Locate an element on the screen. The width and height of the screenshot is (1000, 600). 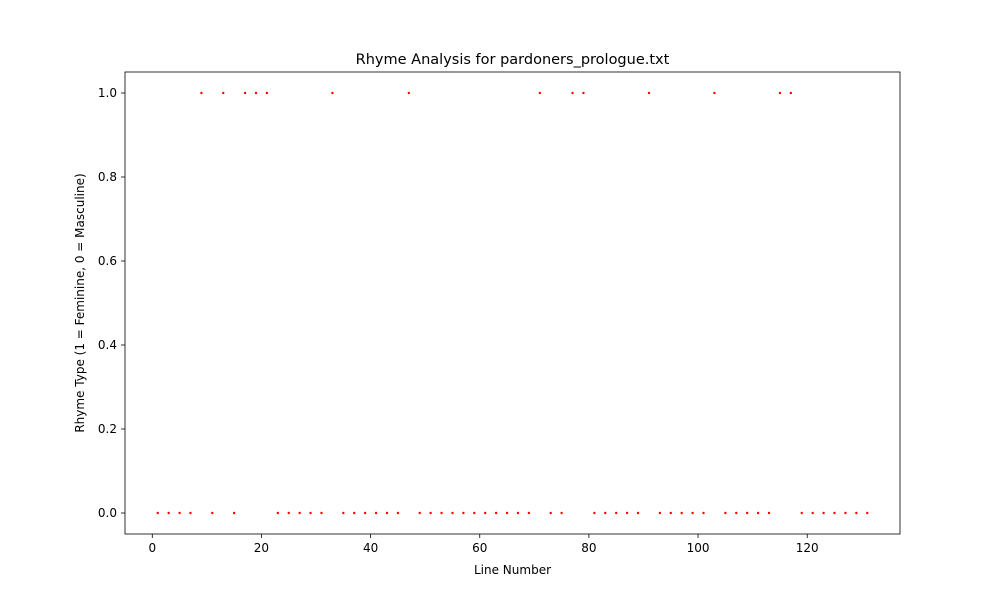
x-tick-label: 20 is located at coordinates (261, 548).